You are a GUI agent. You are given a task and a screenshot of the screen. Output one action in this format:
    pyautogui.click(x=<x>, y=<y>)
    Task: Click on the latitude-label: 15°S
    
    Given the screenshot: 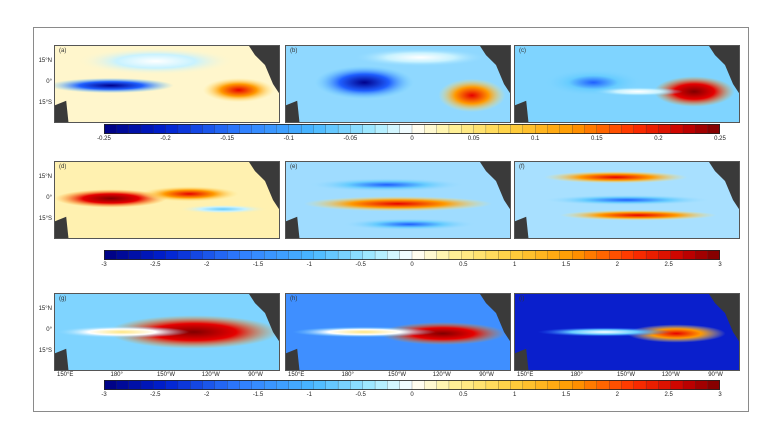 What is the action you would take?
    pyautogui.click(x=45, y=103)
    